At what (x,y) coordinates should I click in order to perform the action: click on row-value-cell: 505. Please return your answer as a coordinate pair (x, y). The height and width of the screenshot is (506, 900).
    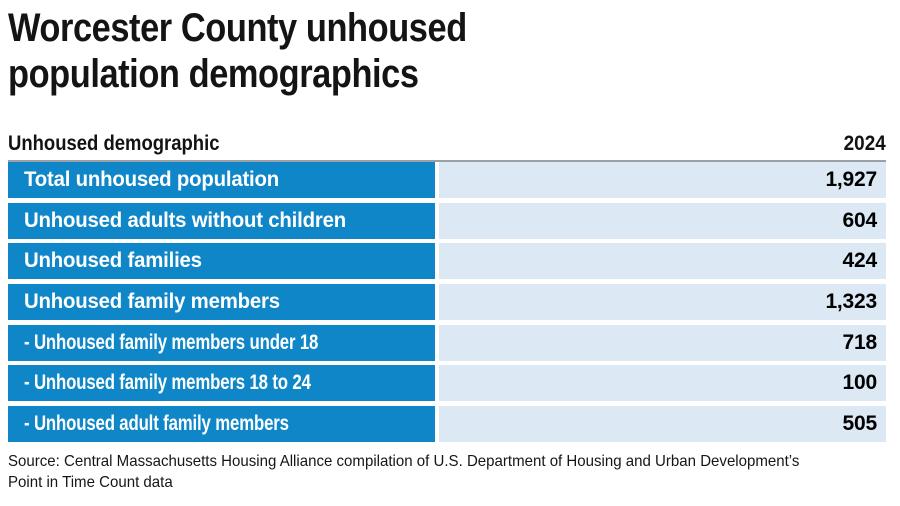
    Looking at the image, I should click on (662, 424).